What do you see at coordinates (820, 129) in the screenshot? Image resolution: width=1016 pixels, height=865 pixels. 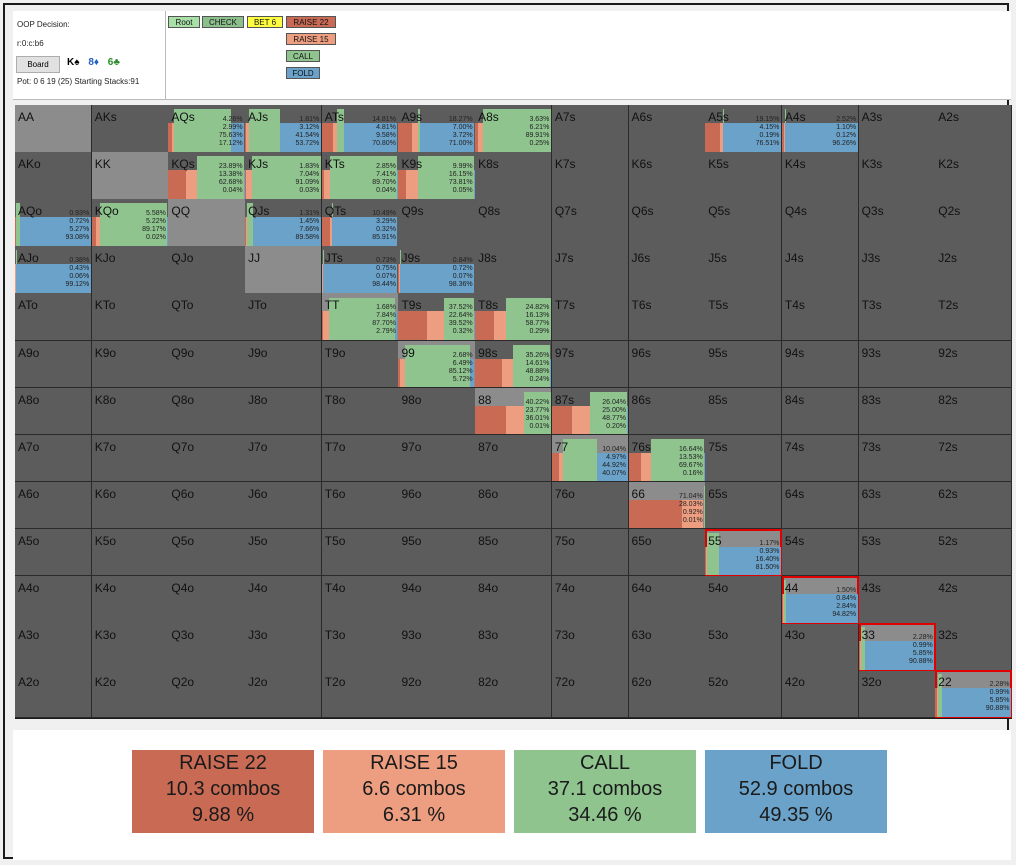 I see `hand-cell: A4s 2.52% 1.10% 0.12% 96.26%` at bounding box center [820, 129].